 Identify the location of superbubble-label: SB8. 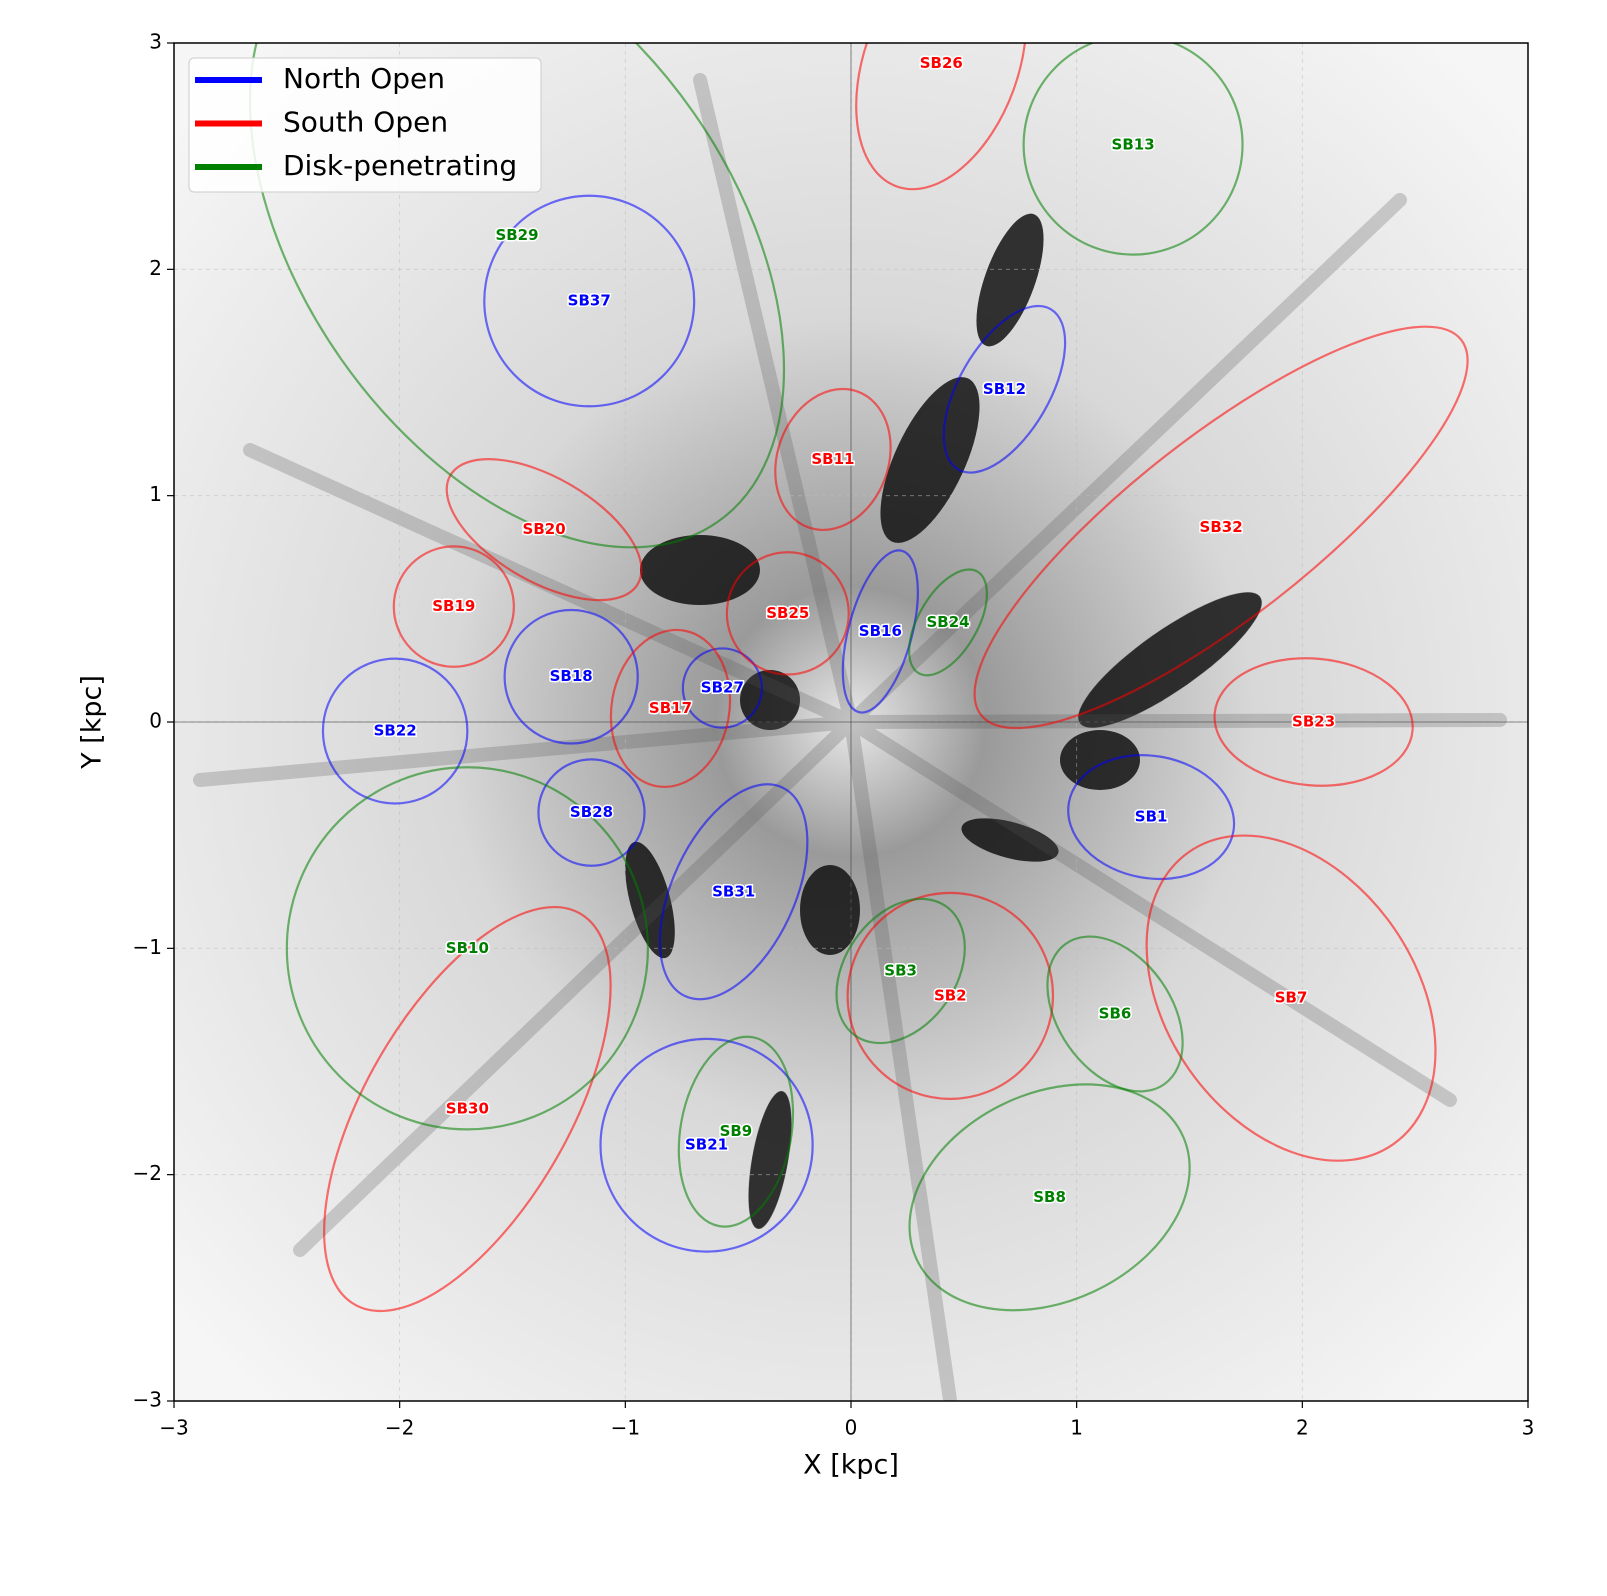
(1049, 1197).